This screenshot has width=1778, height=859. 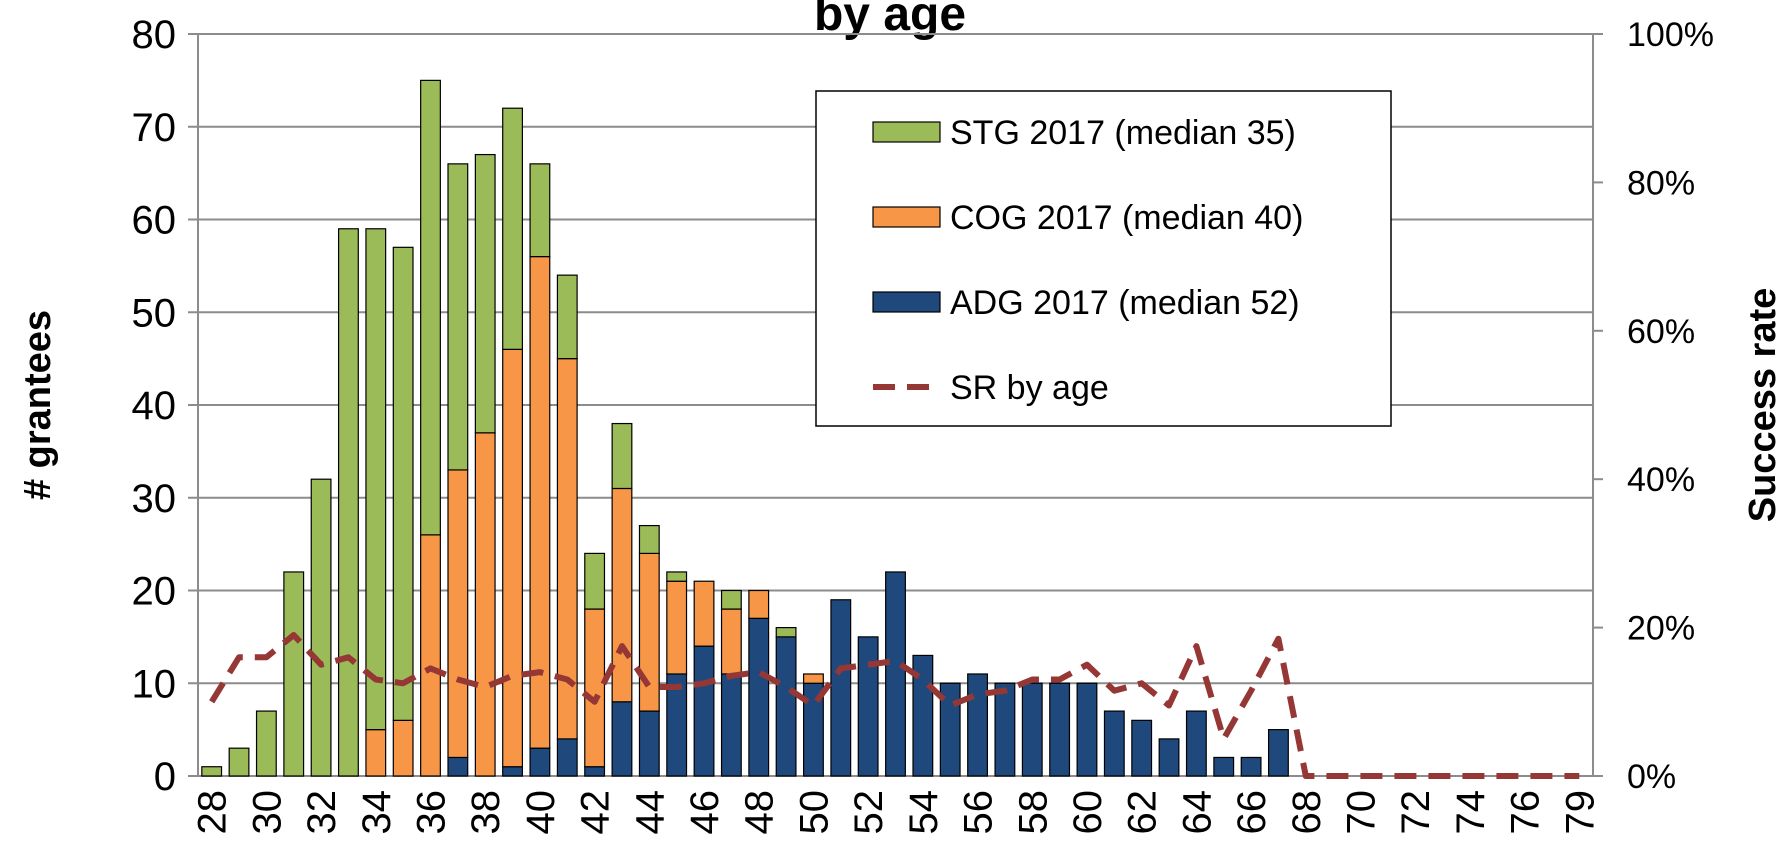 I want to click on x-tick-label: 60, so click(x=1088, y=812).